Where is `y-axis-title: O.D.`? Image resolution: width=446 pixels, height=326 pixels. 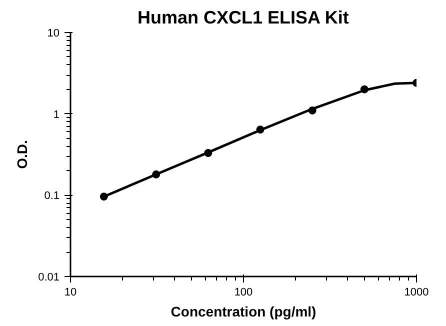
y-axis-title: O.D. is located at coordinates (22, 154).